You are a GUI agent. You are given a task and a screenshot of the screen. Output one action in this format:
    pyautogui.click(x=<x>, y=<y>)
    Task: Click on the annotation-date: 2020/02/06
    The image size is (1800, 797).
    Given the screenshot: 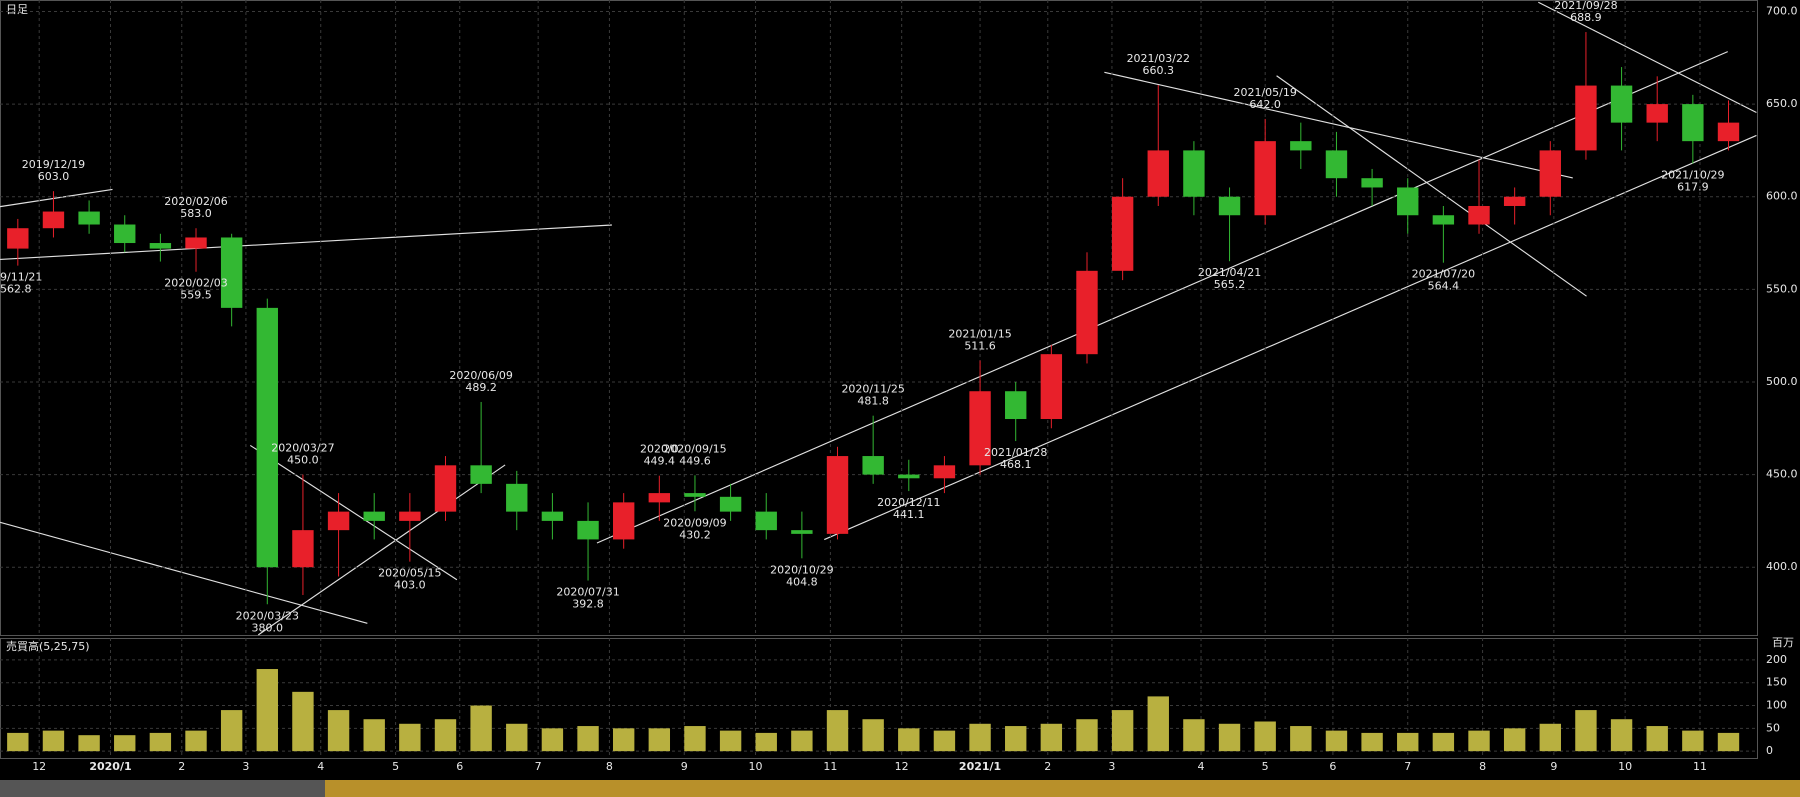 What is the action you would take?
    pyautogui.click(x=195, y=201)
    